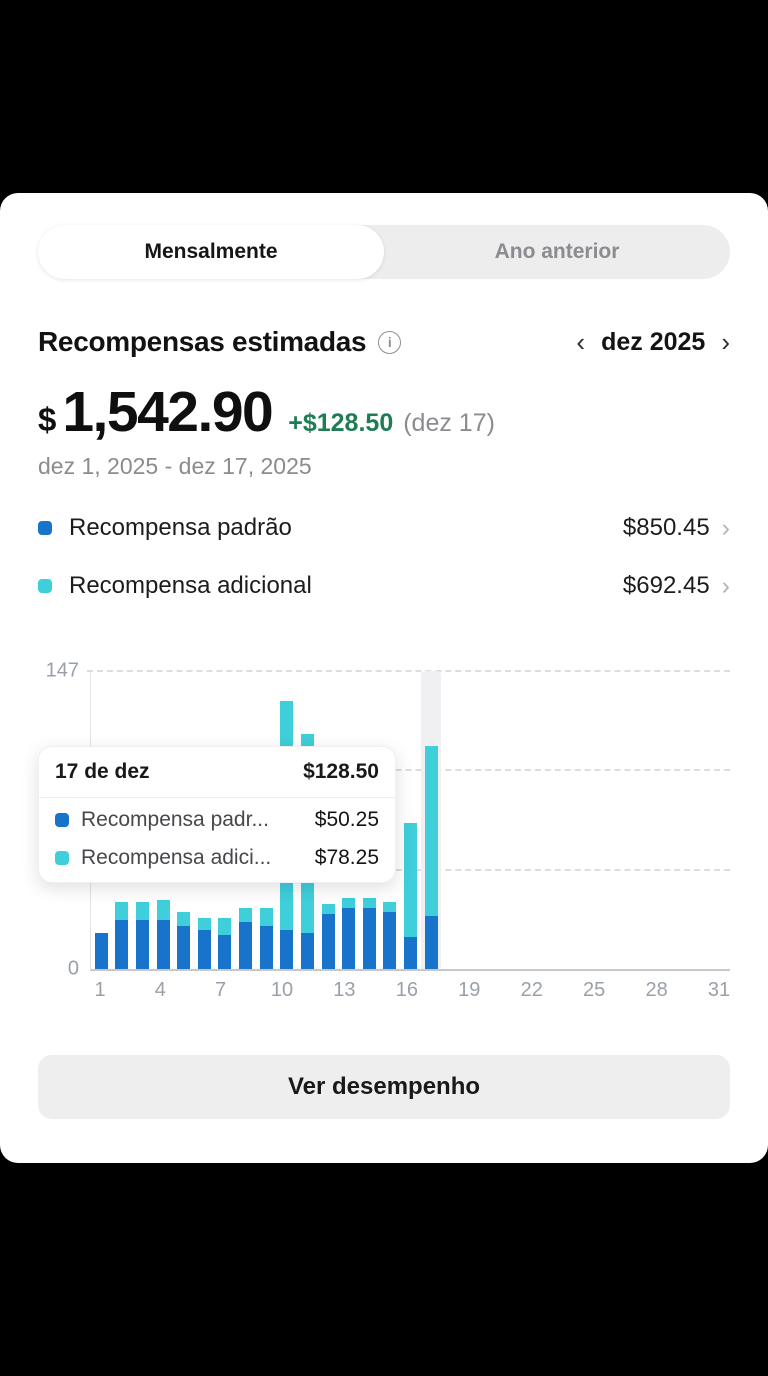 This screenshot has height=1376, width=768. I want to click on legend-label: Recompensa padrão, so click(180, 527).